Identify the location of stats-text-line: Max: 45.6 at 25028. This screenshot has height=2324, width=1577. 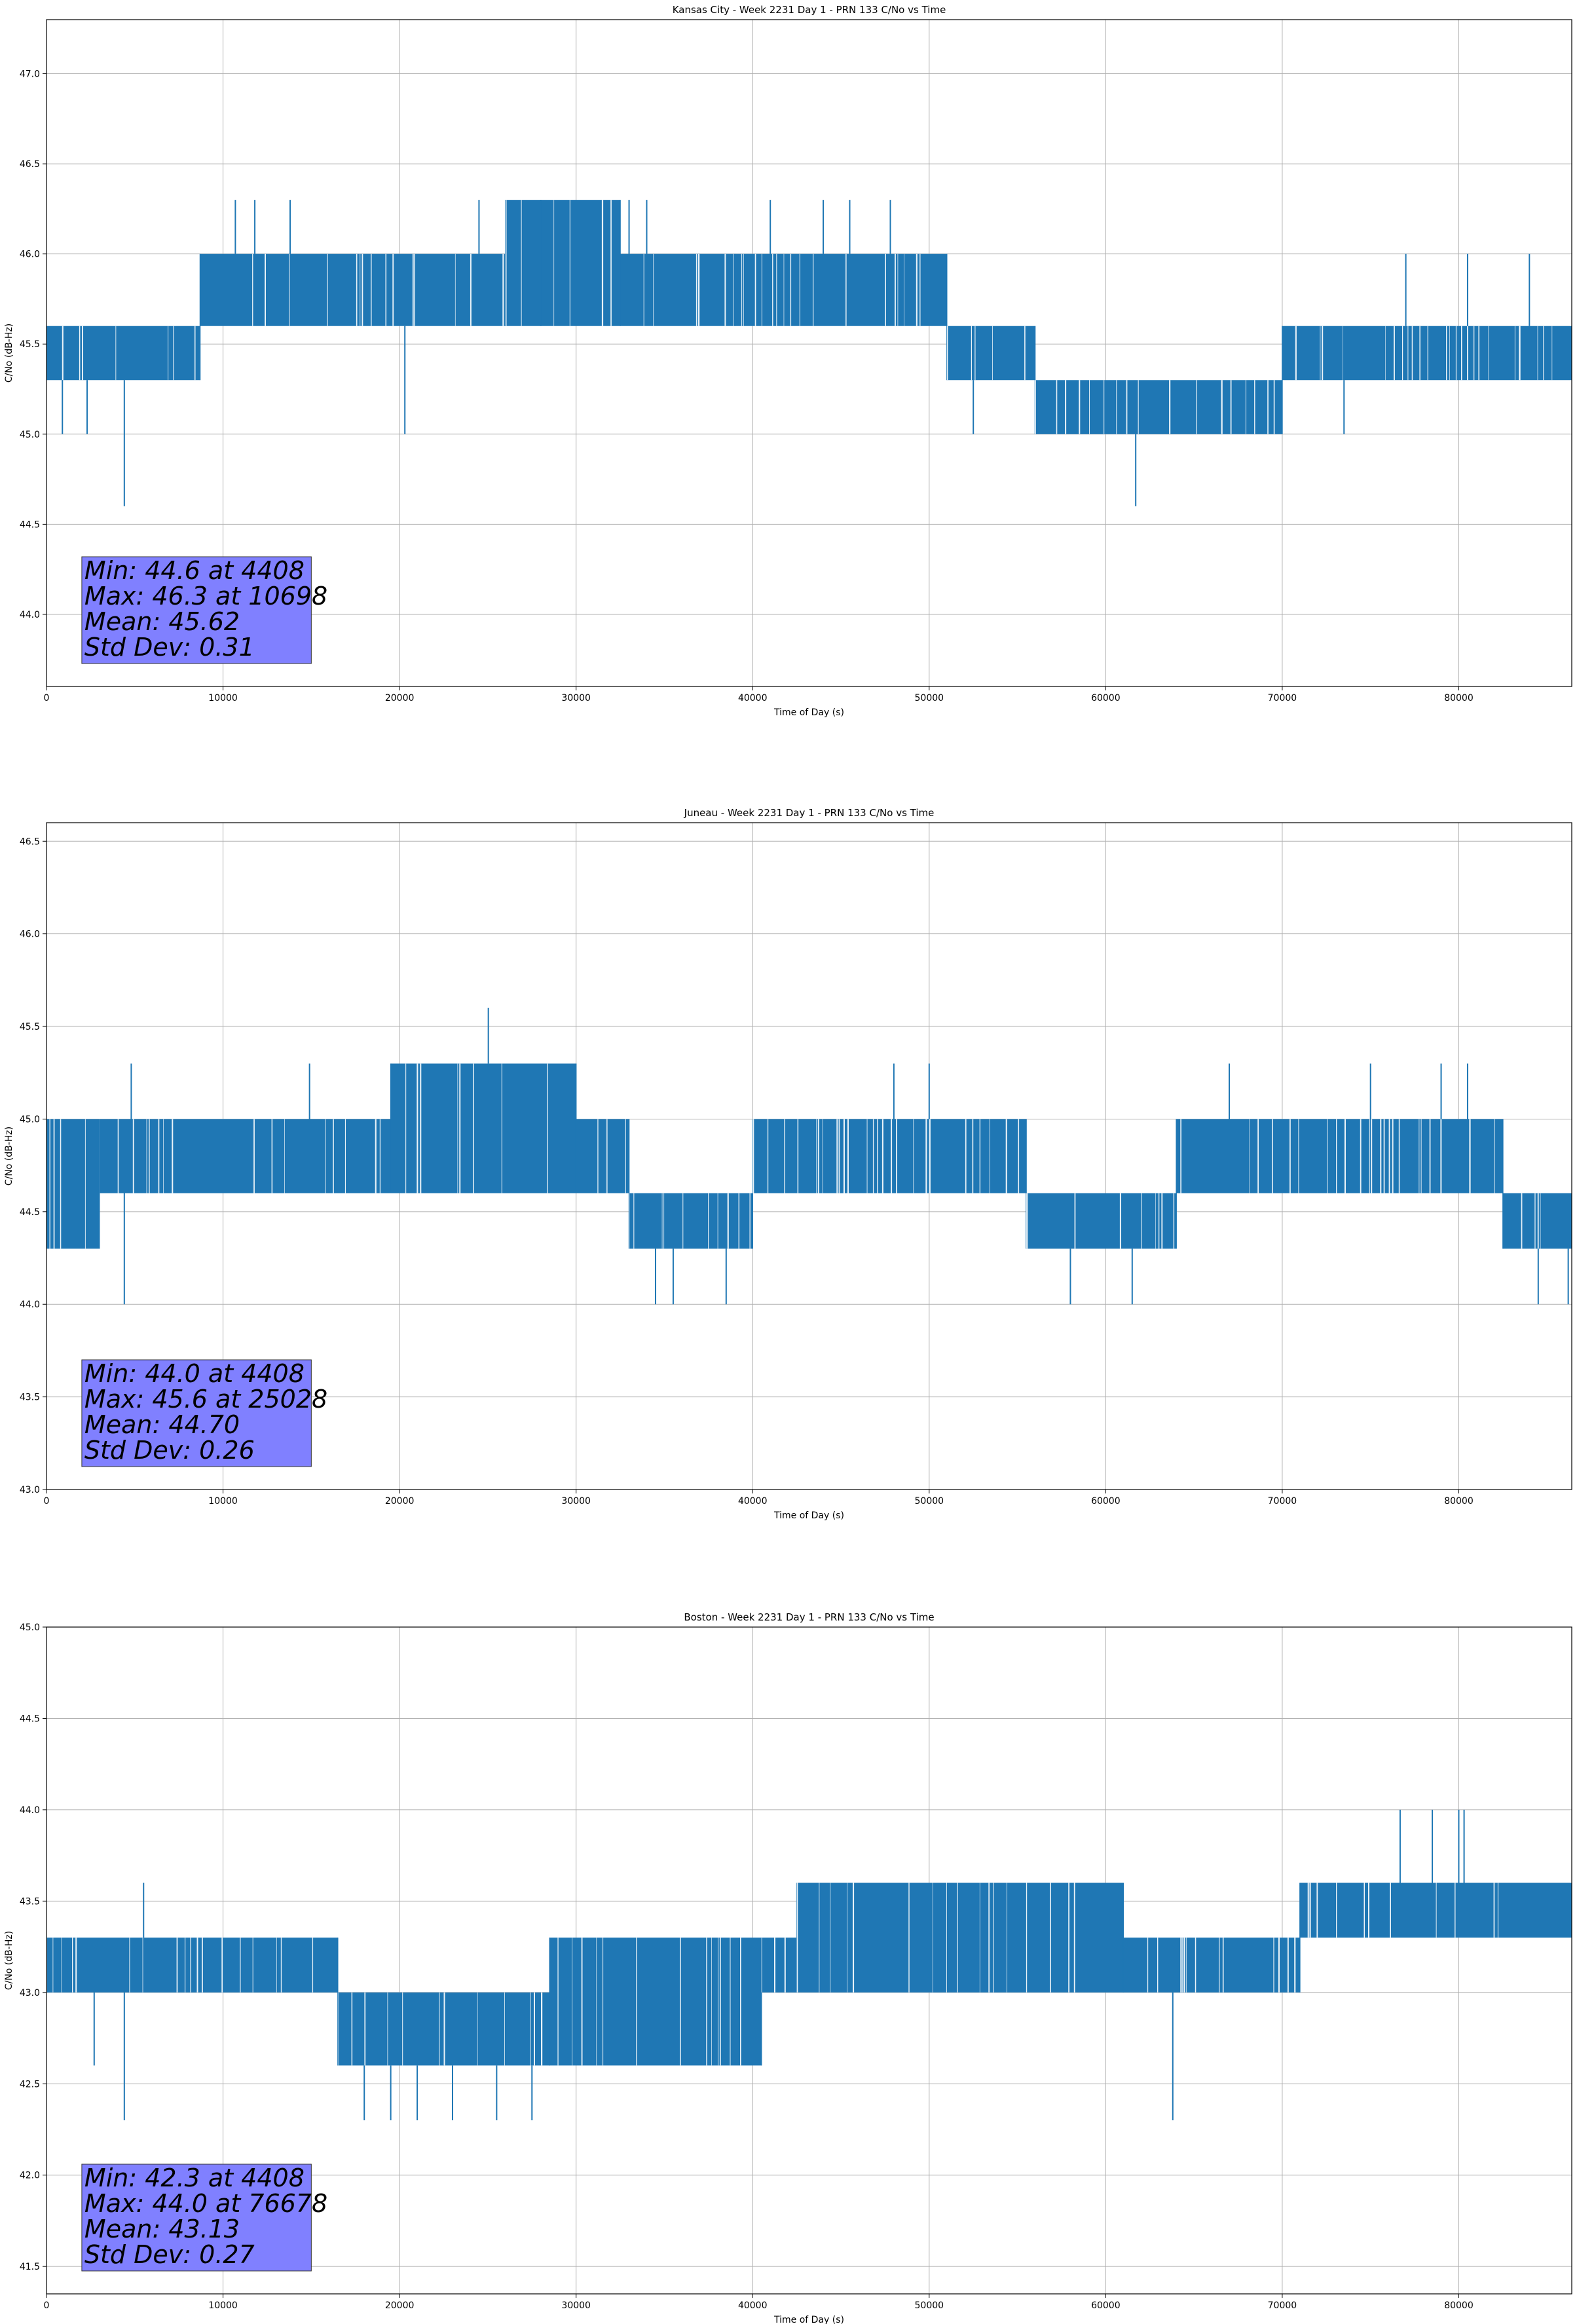
(205, 1399).